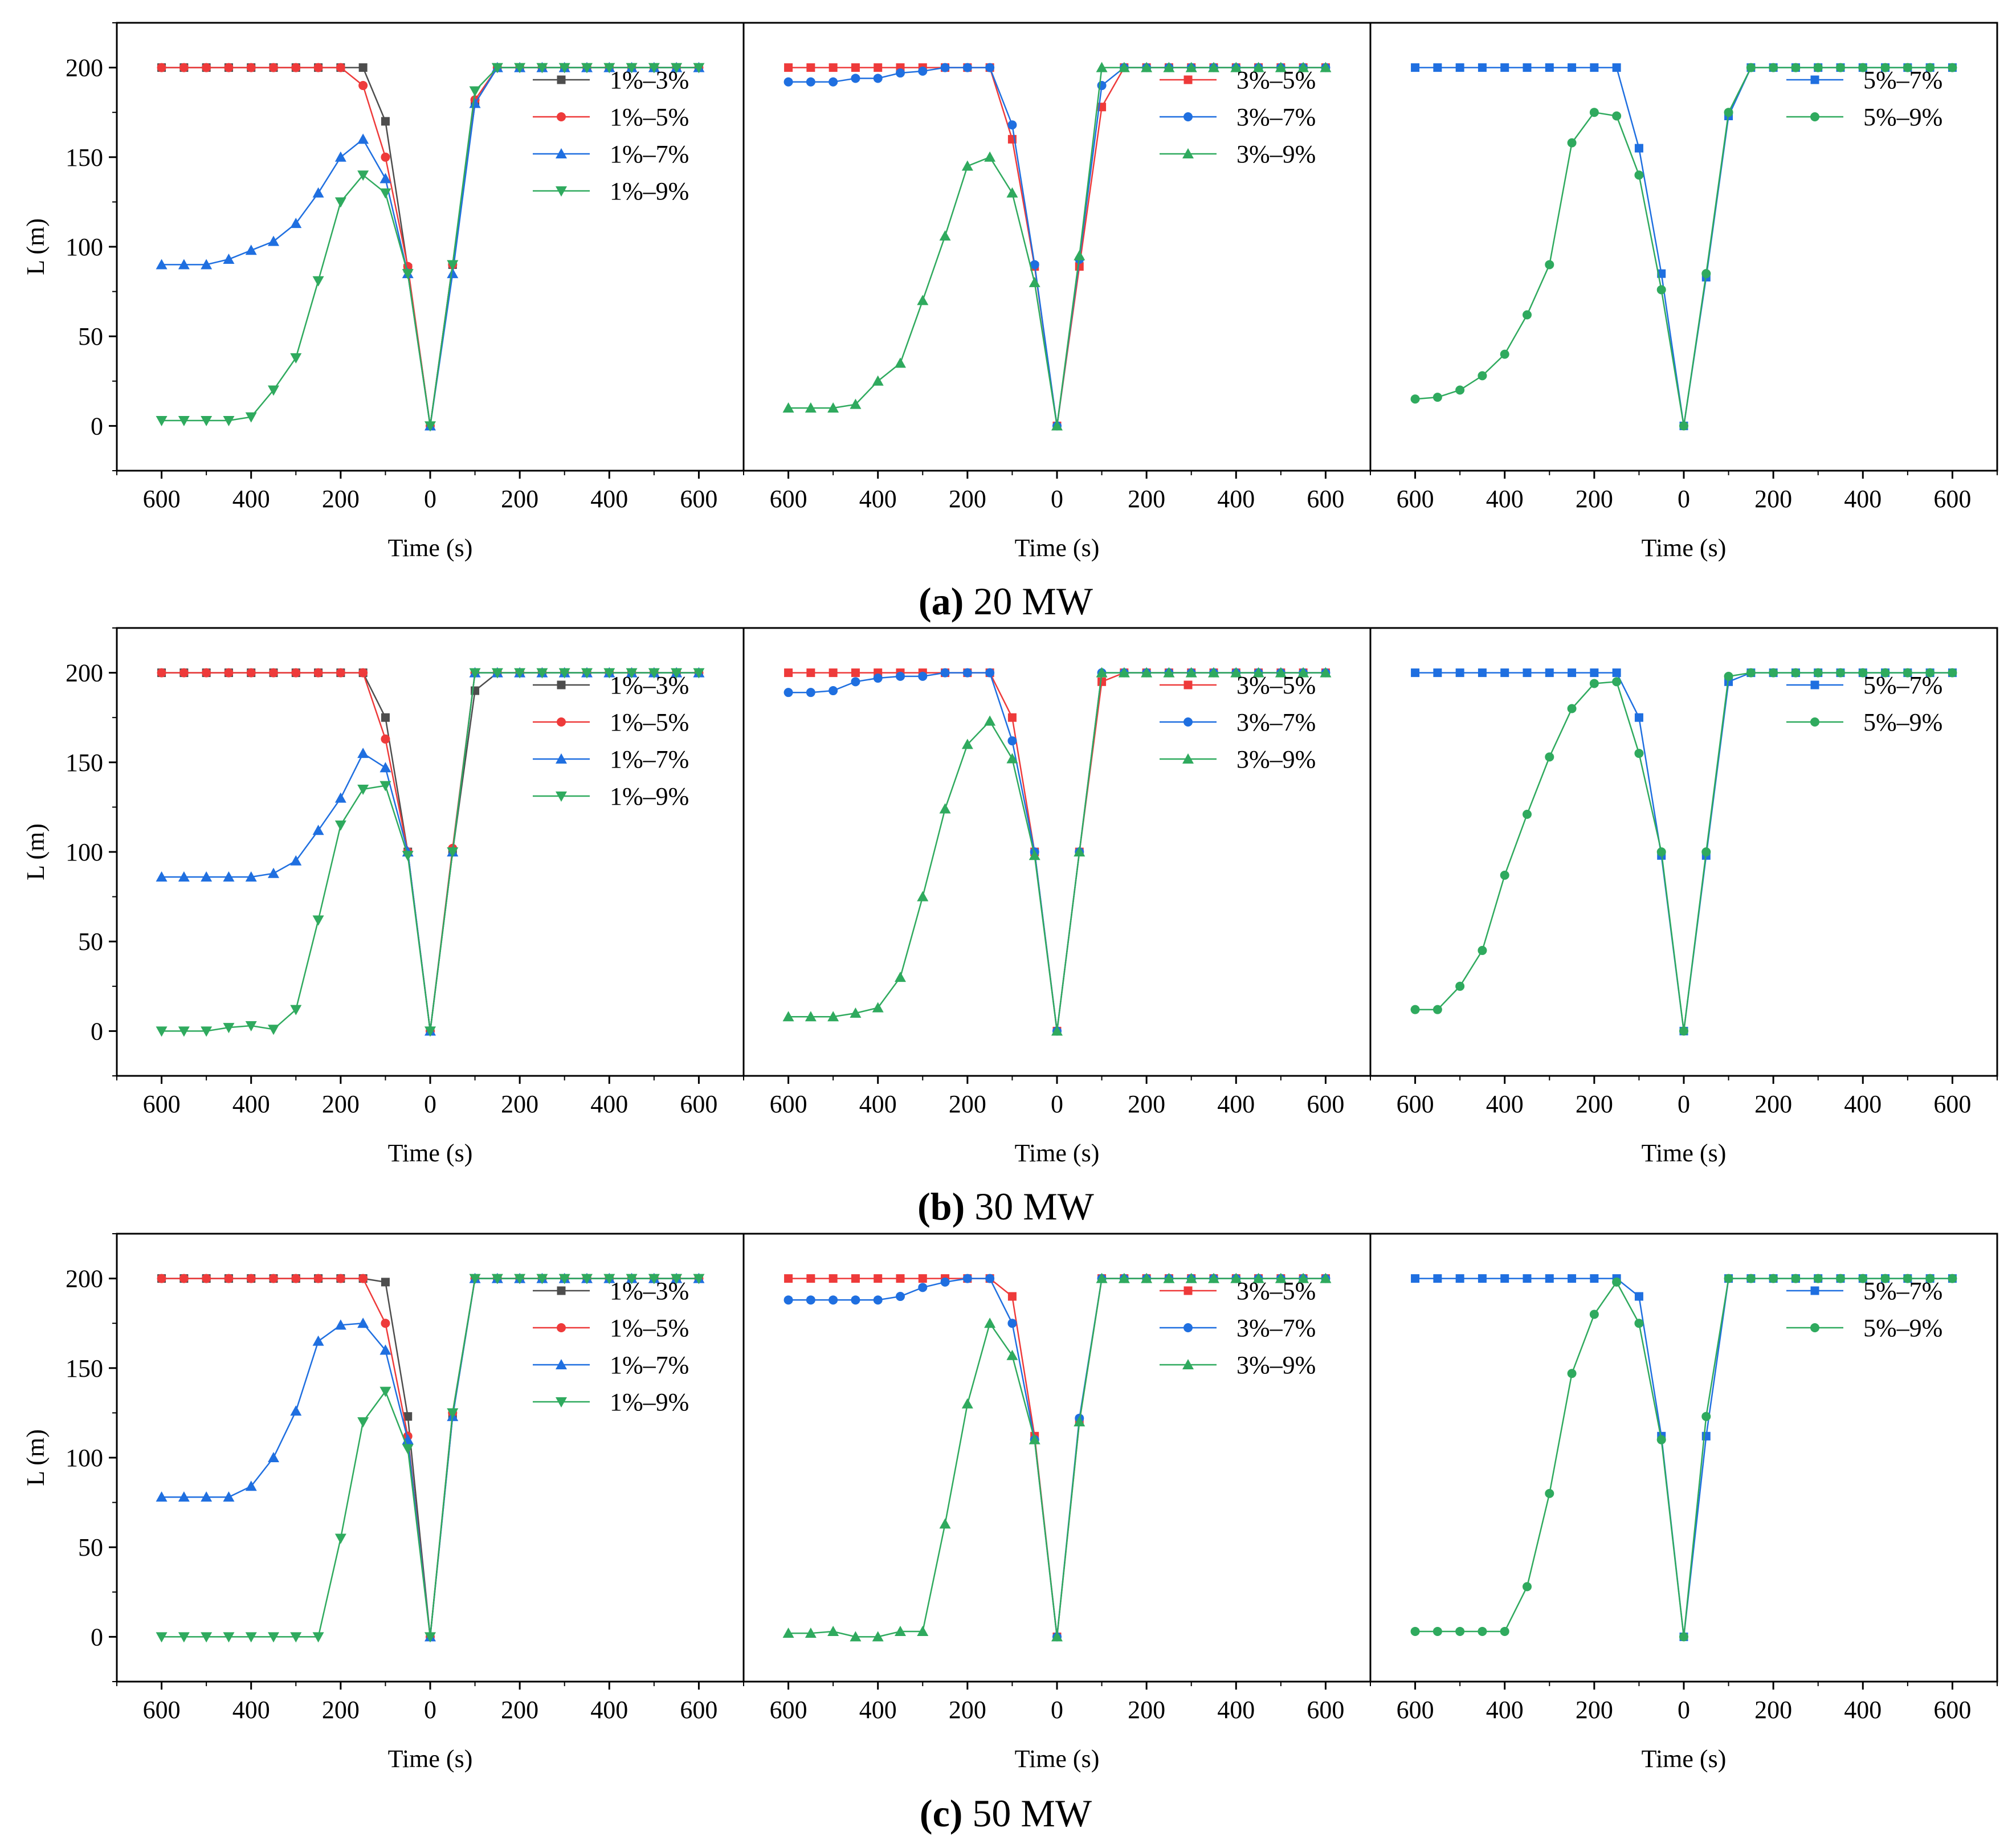 This screenshot has height=1848, width=2012. What do you see at coordinates (1027, 1813) in the screenshot?
I see `caption-c-text: 50 MW` at bounding box center [1027, 1813].